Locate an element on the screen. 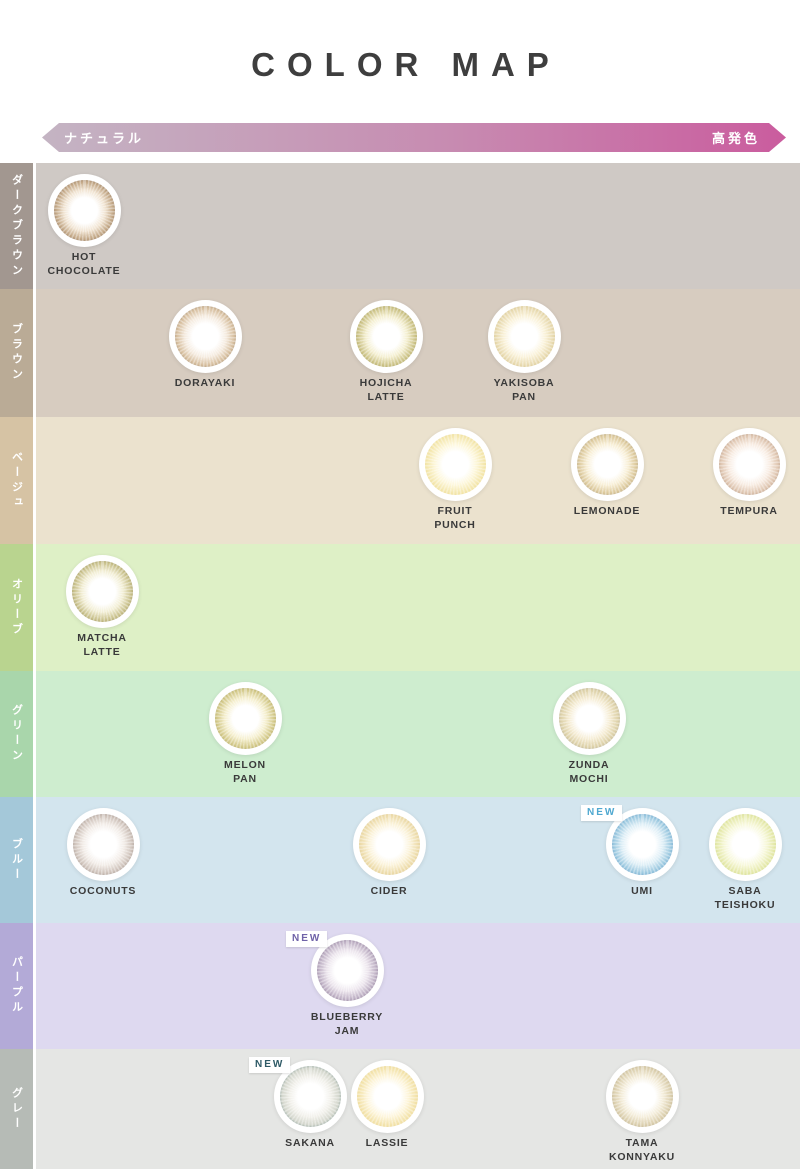  category-row--: パープル NEW BLUEBERRY JAM is located at coordinates (400, 986).